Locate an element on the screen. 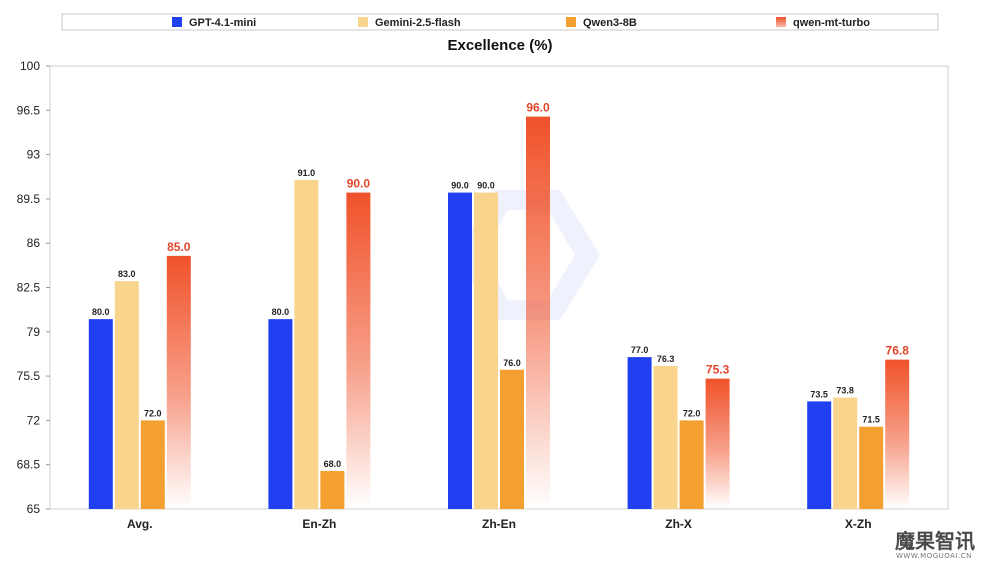 This screenshot has height=562, width=1000. y-tick-label: 68.5 is located at coordinates (29, 465).